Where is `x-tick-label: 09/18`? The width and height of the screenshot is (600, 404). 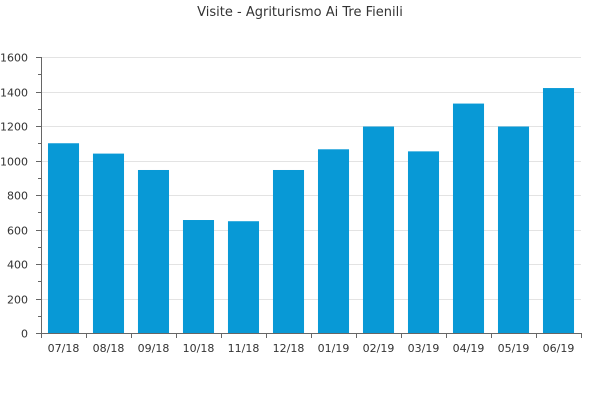 x-tick-label: 09/18 is located at coordinates (154, 348).